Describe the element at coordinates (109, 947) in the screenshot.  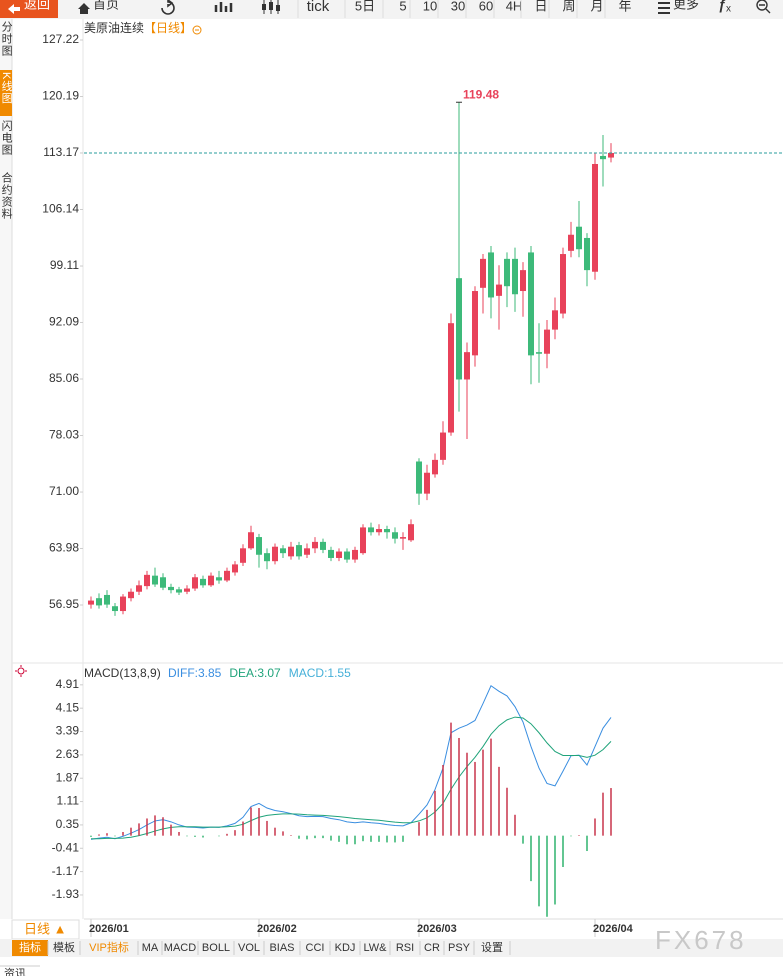
I see `indicator-tab: VIP指标` at that location.